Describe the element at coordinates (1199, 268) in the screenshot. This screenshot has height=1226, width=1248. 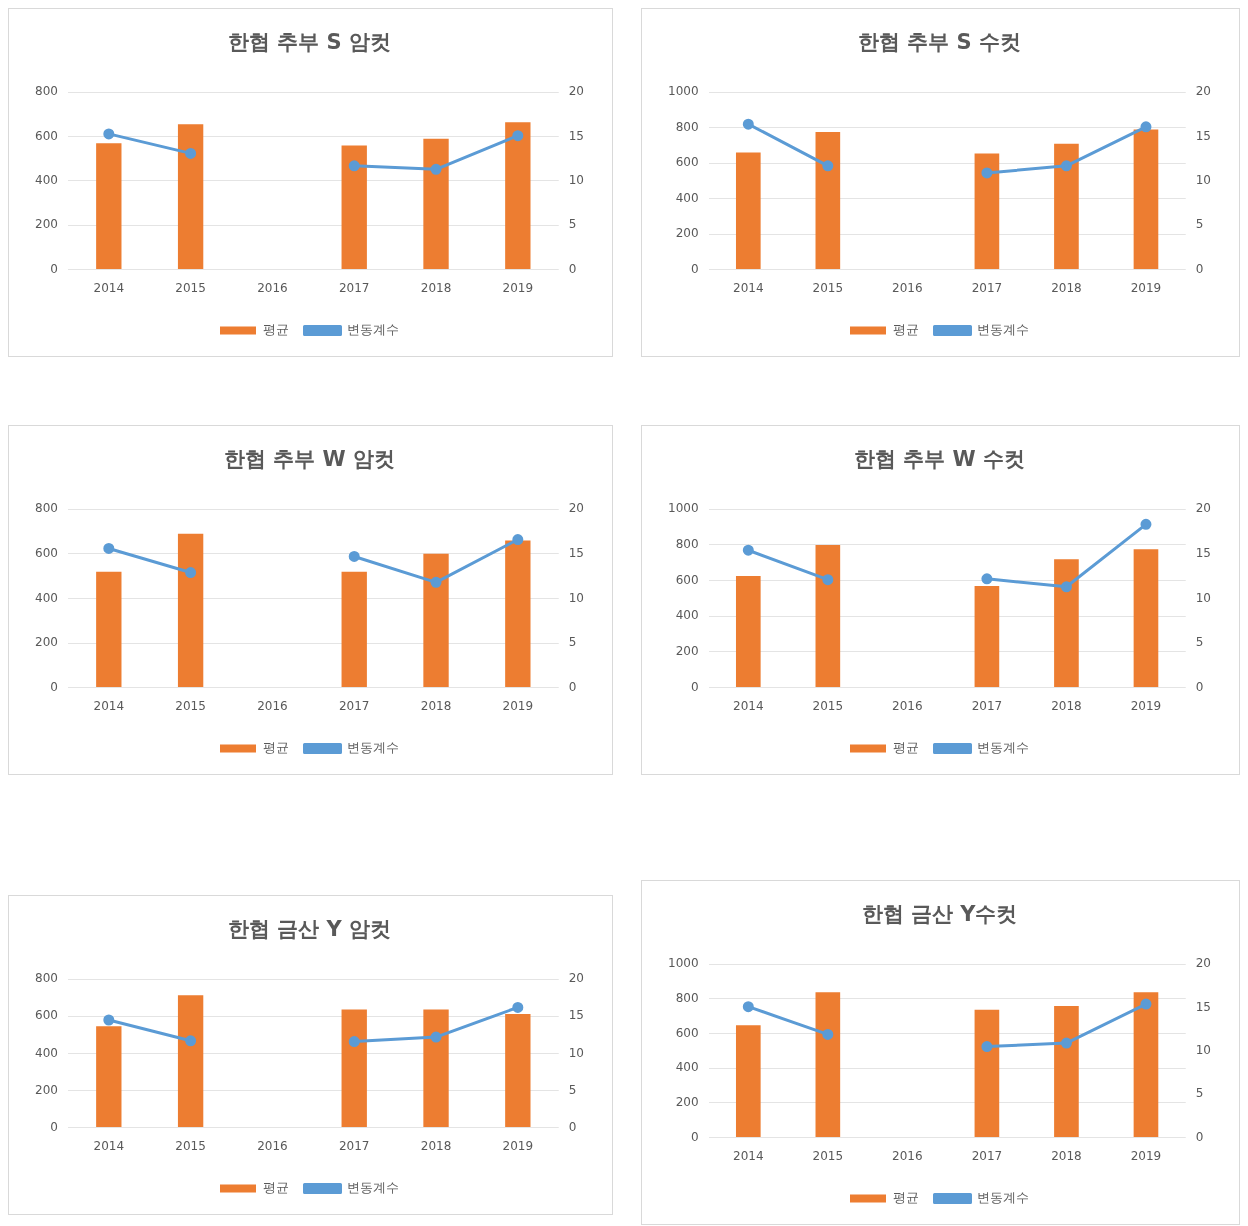
I see `y2-tick-label: 0` at that location.